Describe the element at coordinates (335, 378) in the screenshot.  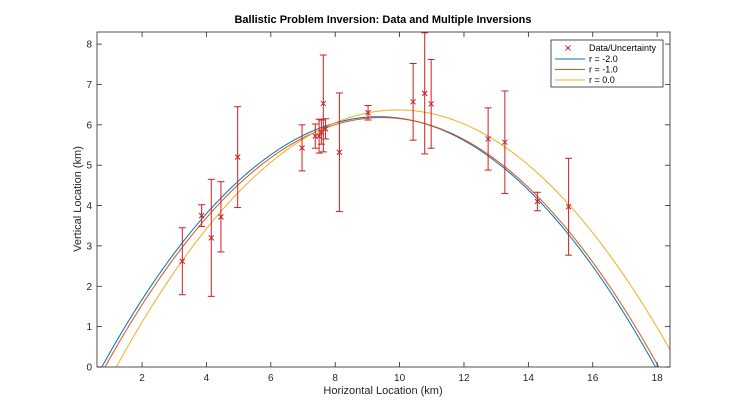
I see `x-tick-label: 8` at that location.